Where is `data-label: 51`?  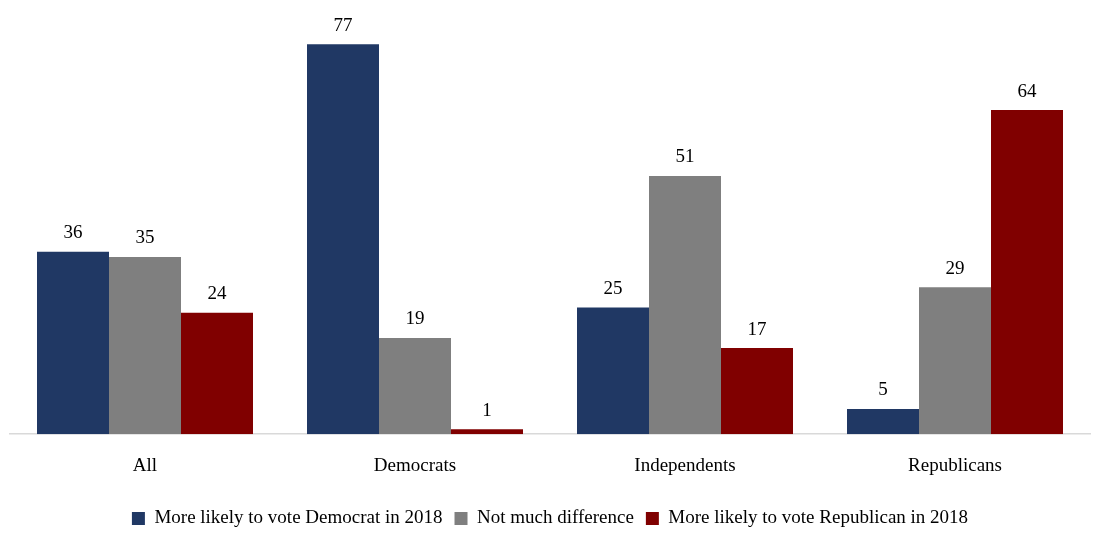 data-label: 51 is located at coordinates (685, 156).